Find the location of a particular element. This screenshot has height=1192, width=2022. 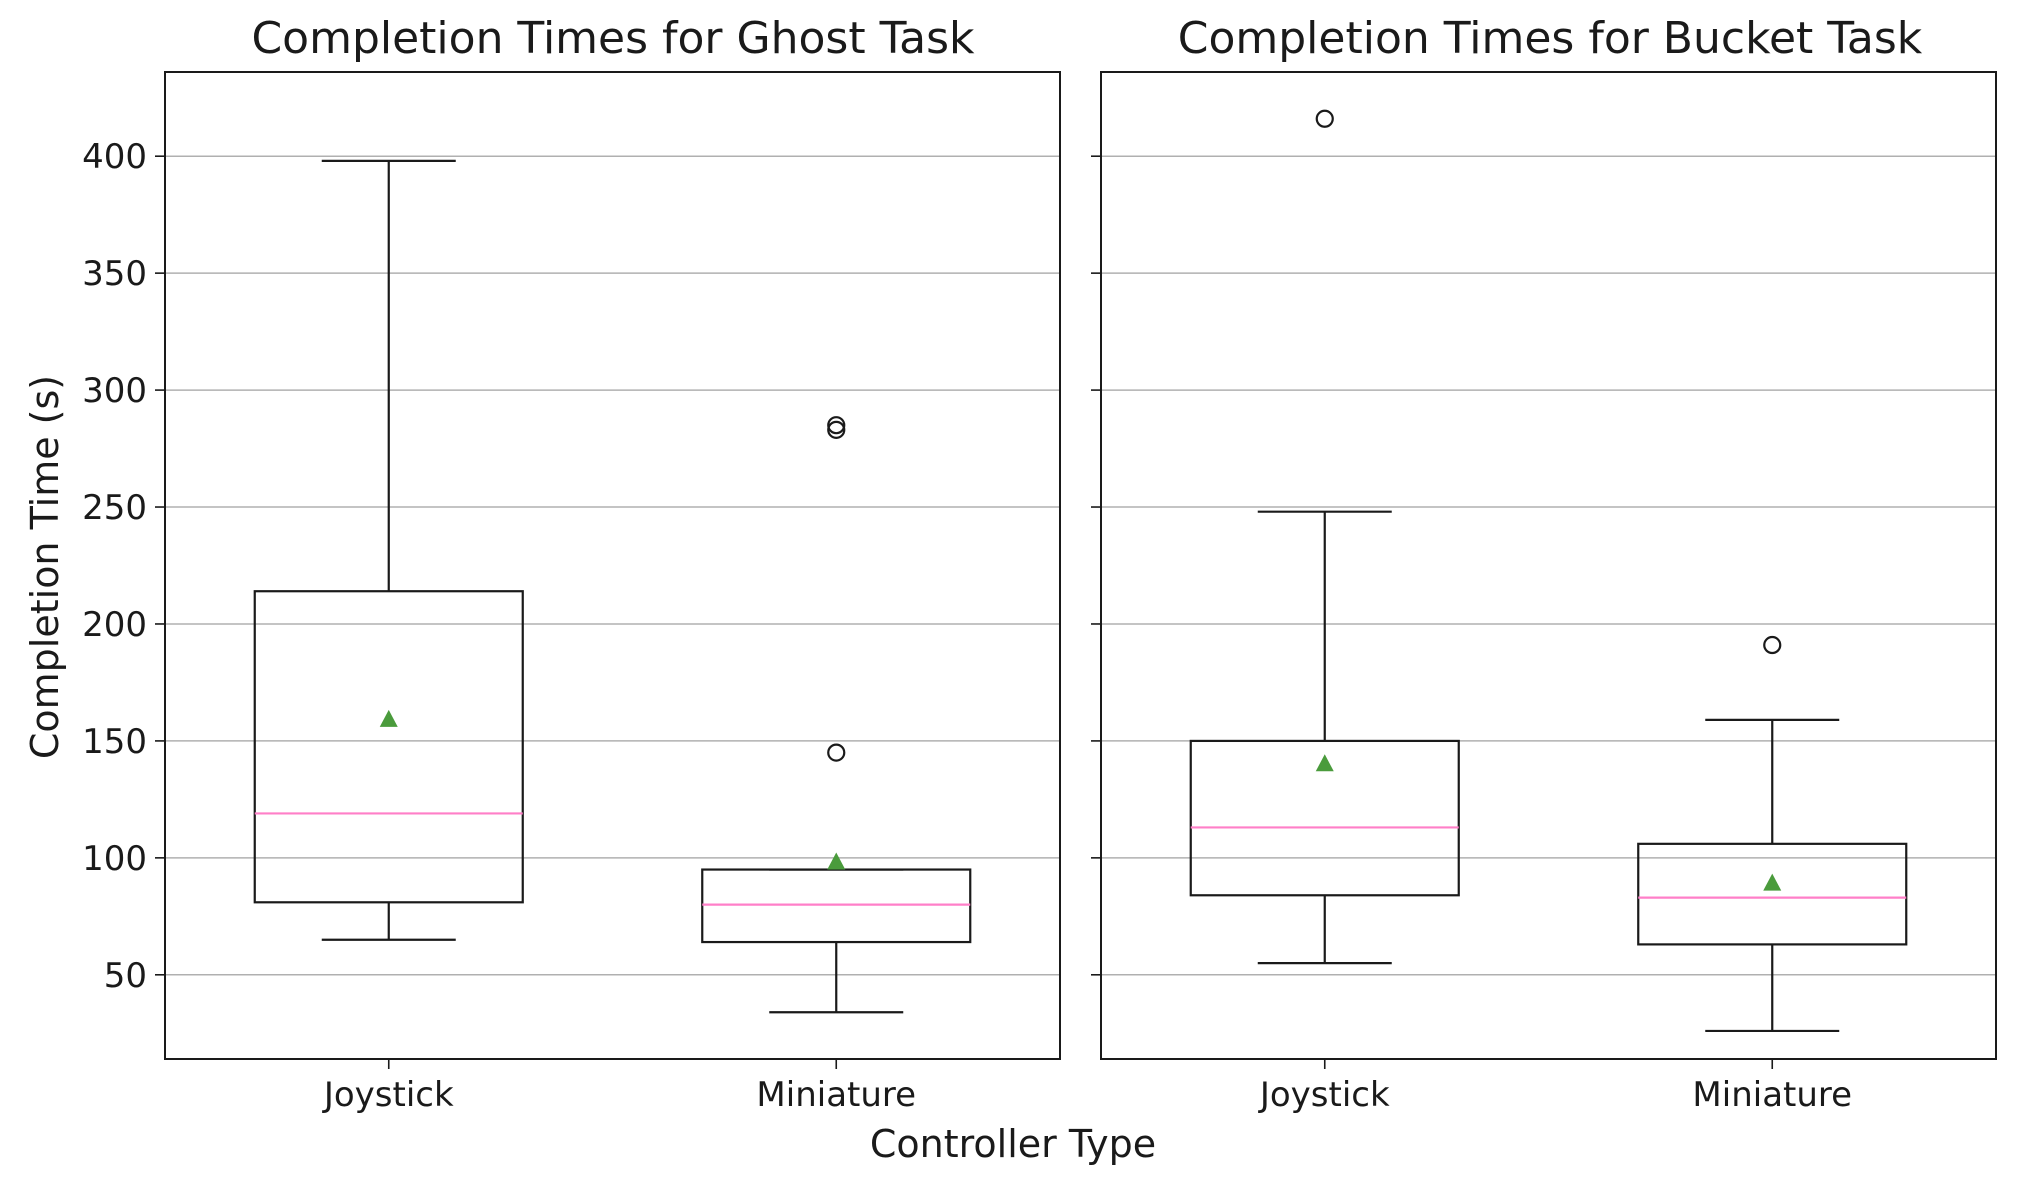

y-tick-label-250: 250 is located at coordinates (114, 508).